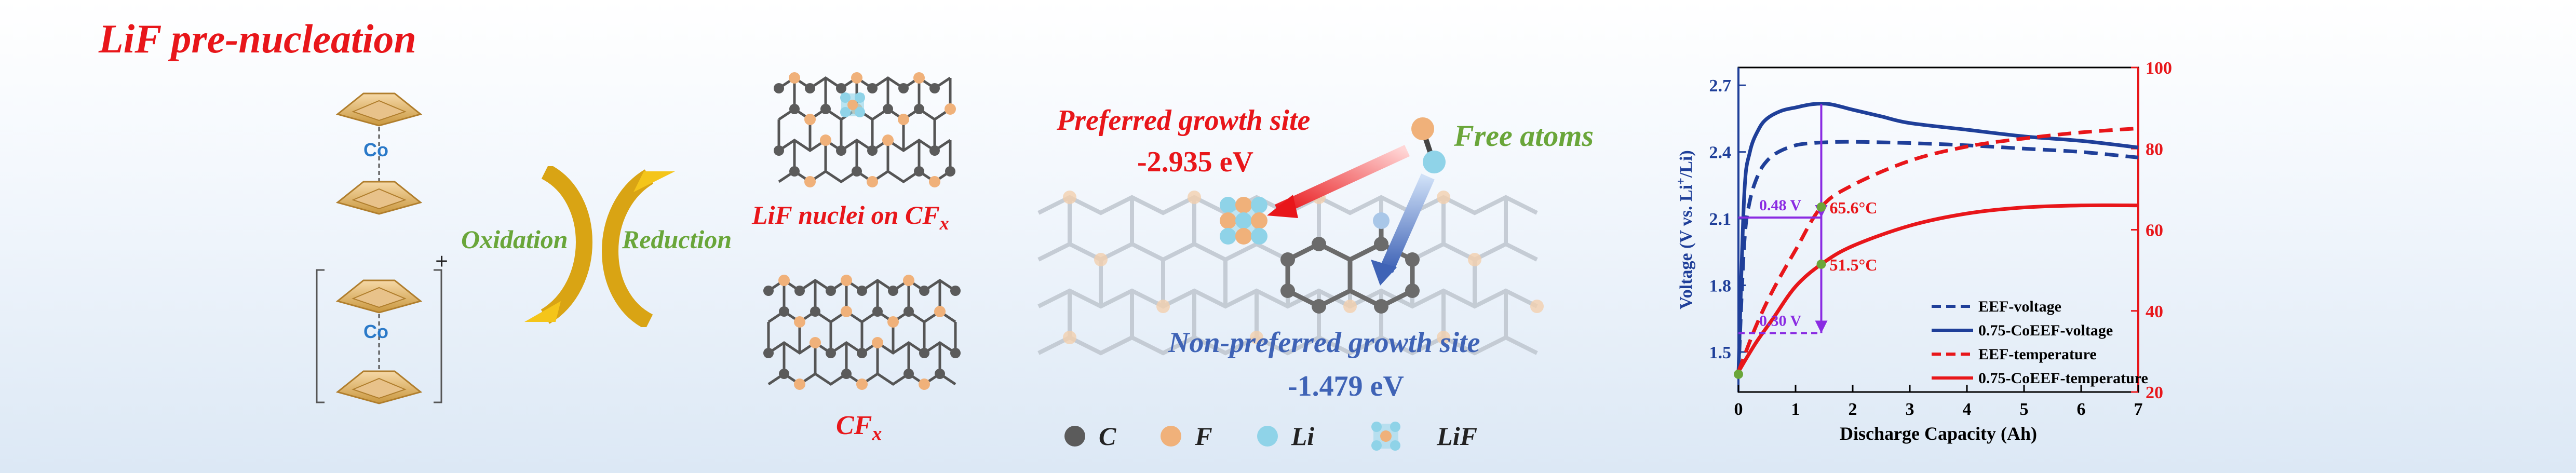 This screenshot has width=2576, height=473. I want to click on series-line-0-75-coeef-voltage, so click(1937, 238).